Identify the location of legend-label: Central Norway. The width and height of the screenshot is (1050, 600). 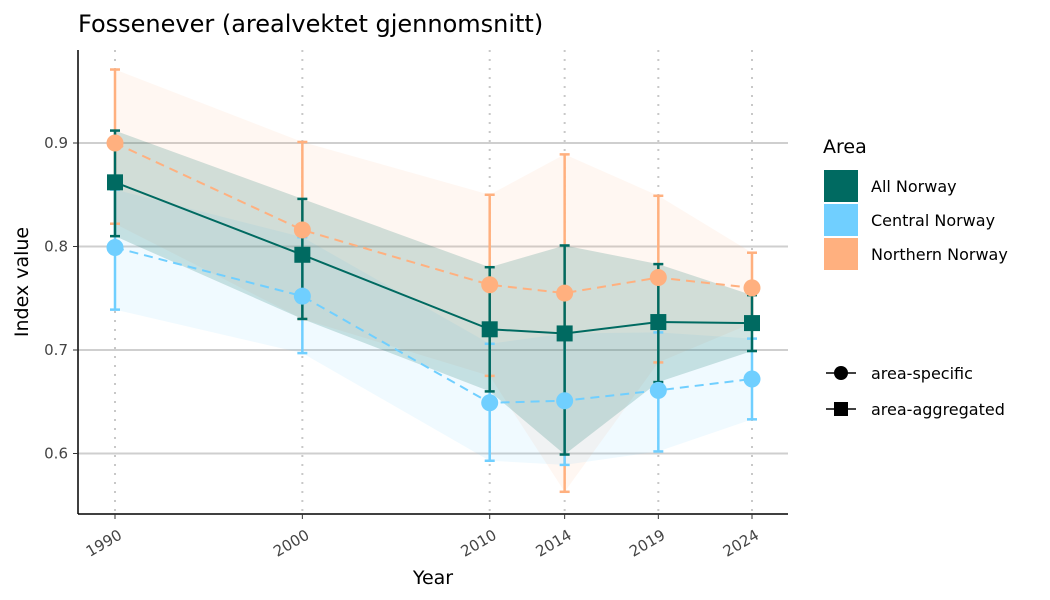
(933, 220).